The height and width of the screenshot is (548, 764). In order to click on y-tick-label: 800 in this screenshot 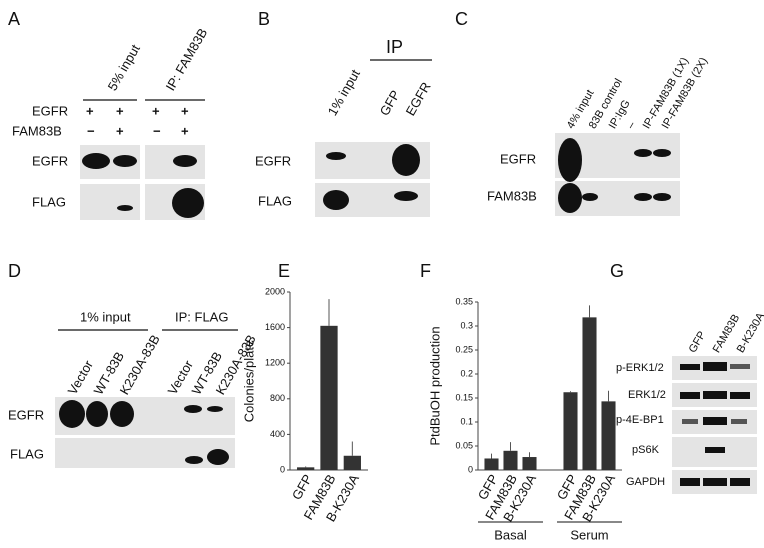, I will do `click(277, 398)`.